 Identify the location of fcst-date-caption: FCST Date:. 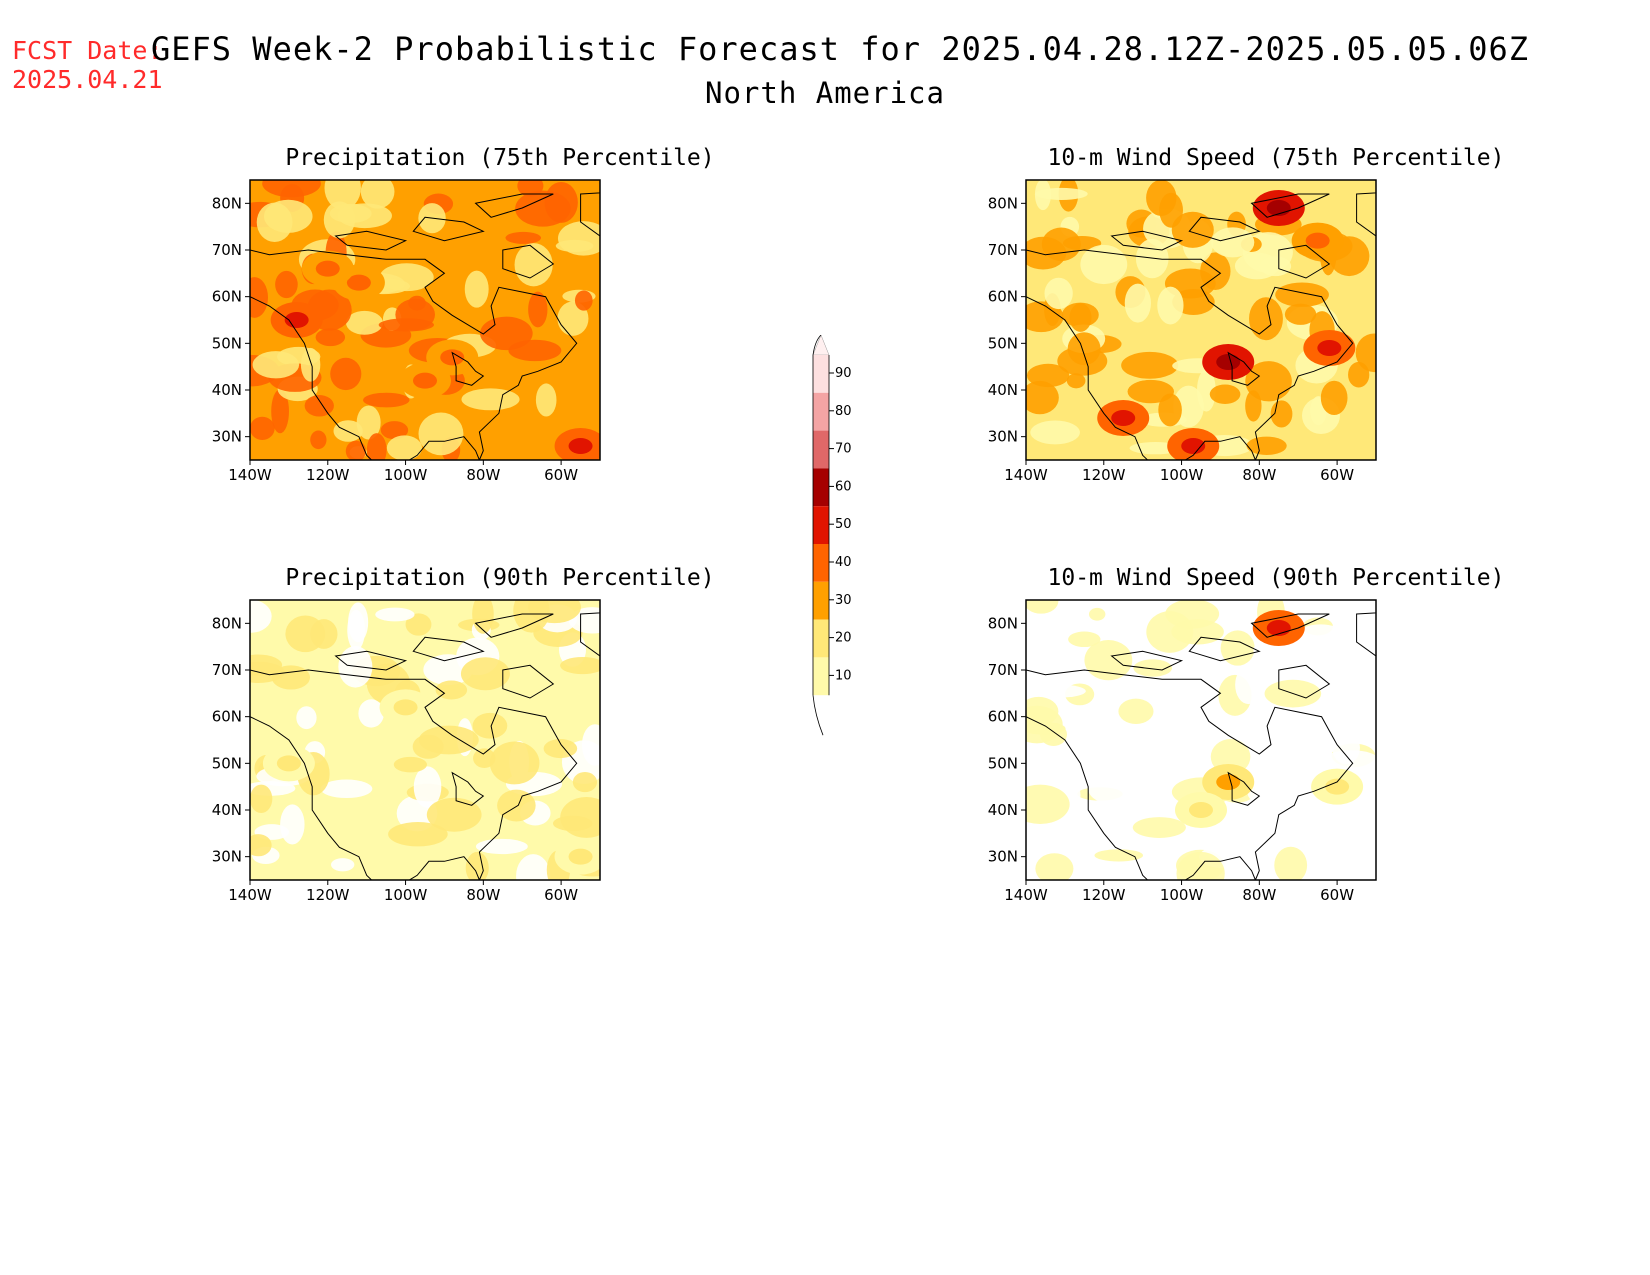
(87, 50).